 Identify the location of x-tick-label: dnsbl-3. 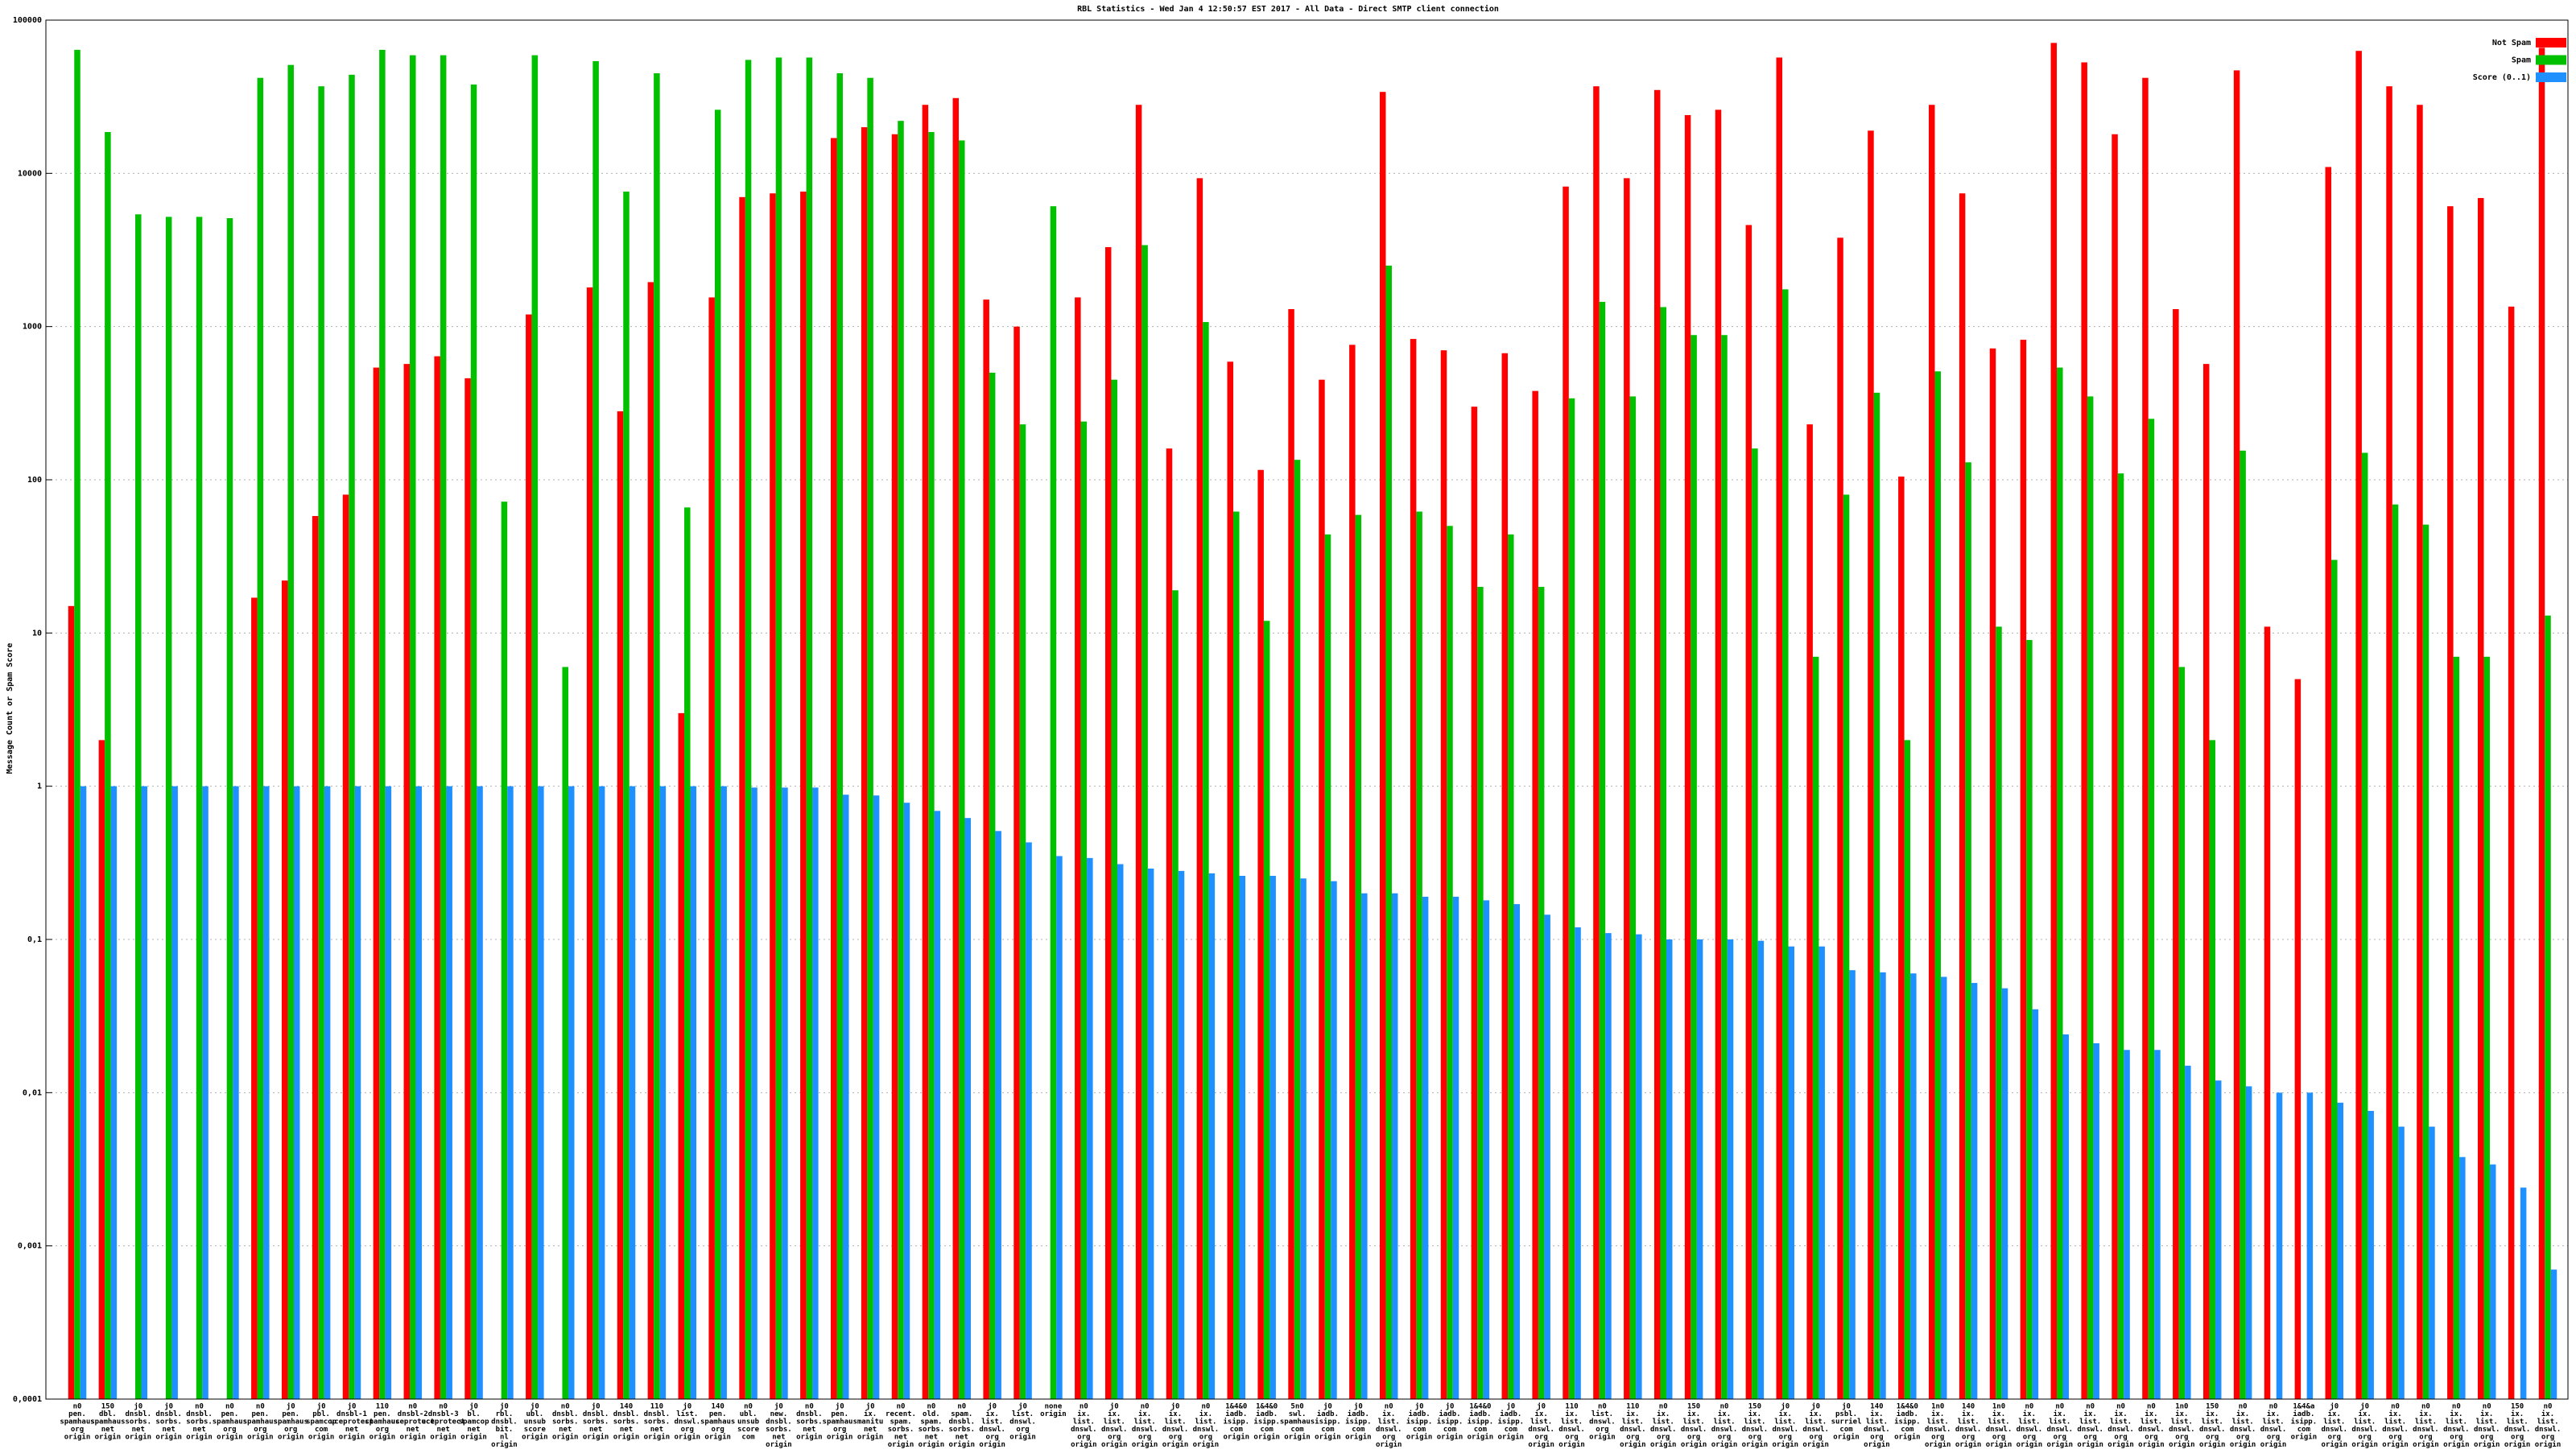
(443, 1414).